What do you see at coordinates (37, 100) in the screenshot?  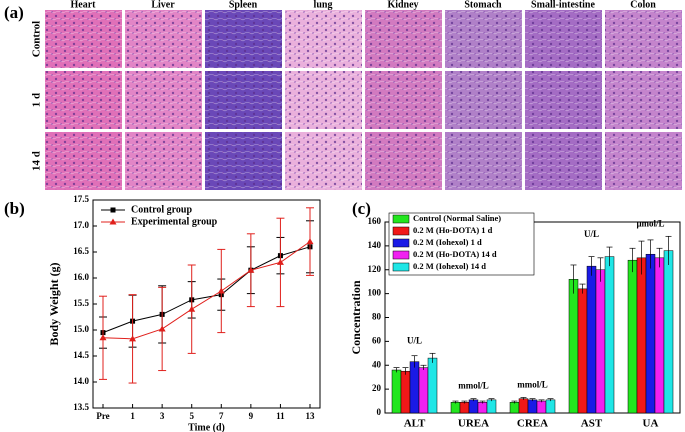 I see `row-label: 1 d` at bounding box center [37, 100].